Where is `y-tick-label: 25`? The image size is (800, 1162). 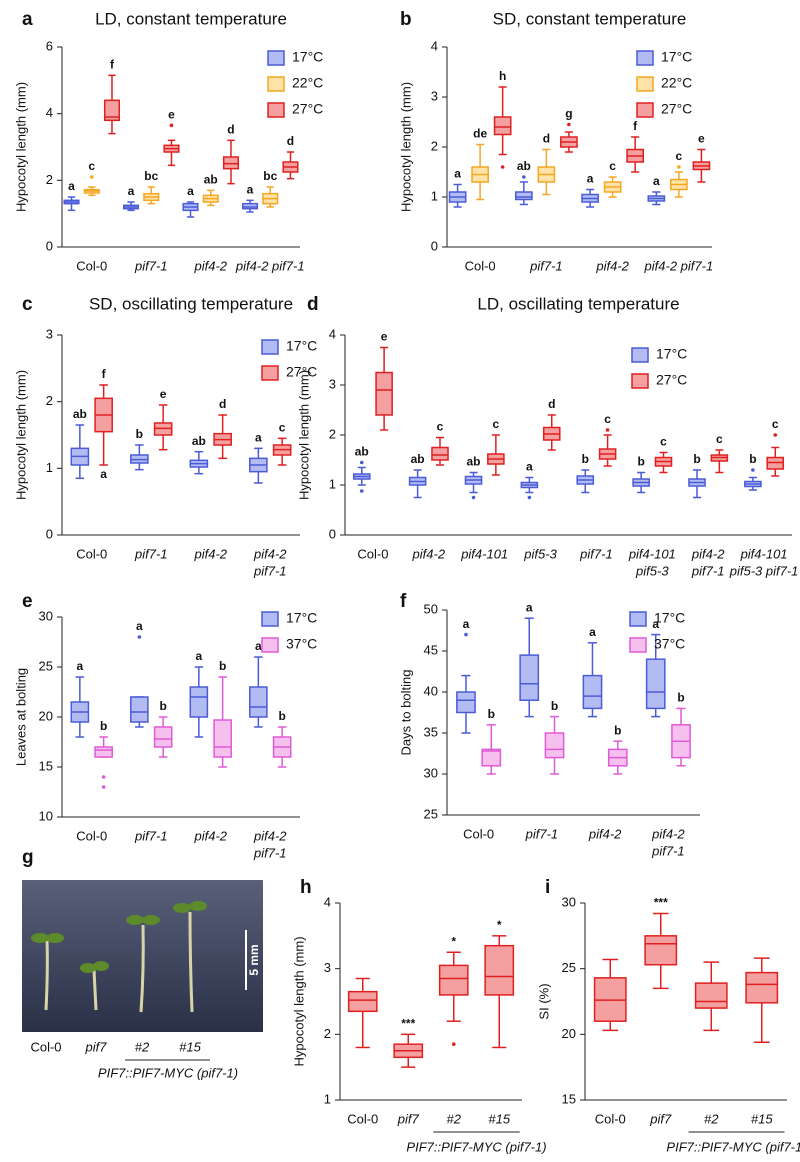 y-tick-label: 25 is located at coordinates (46, 665).